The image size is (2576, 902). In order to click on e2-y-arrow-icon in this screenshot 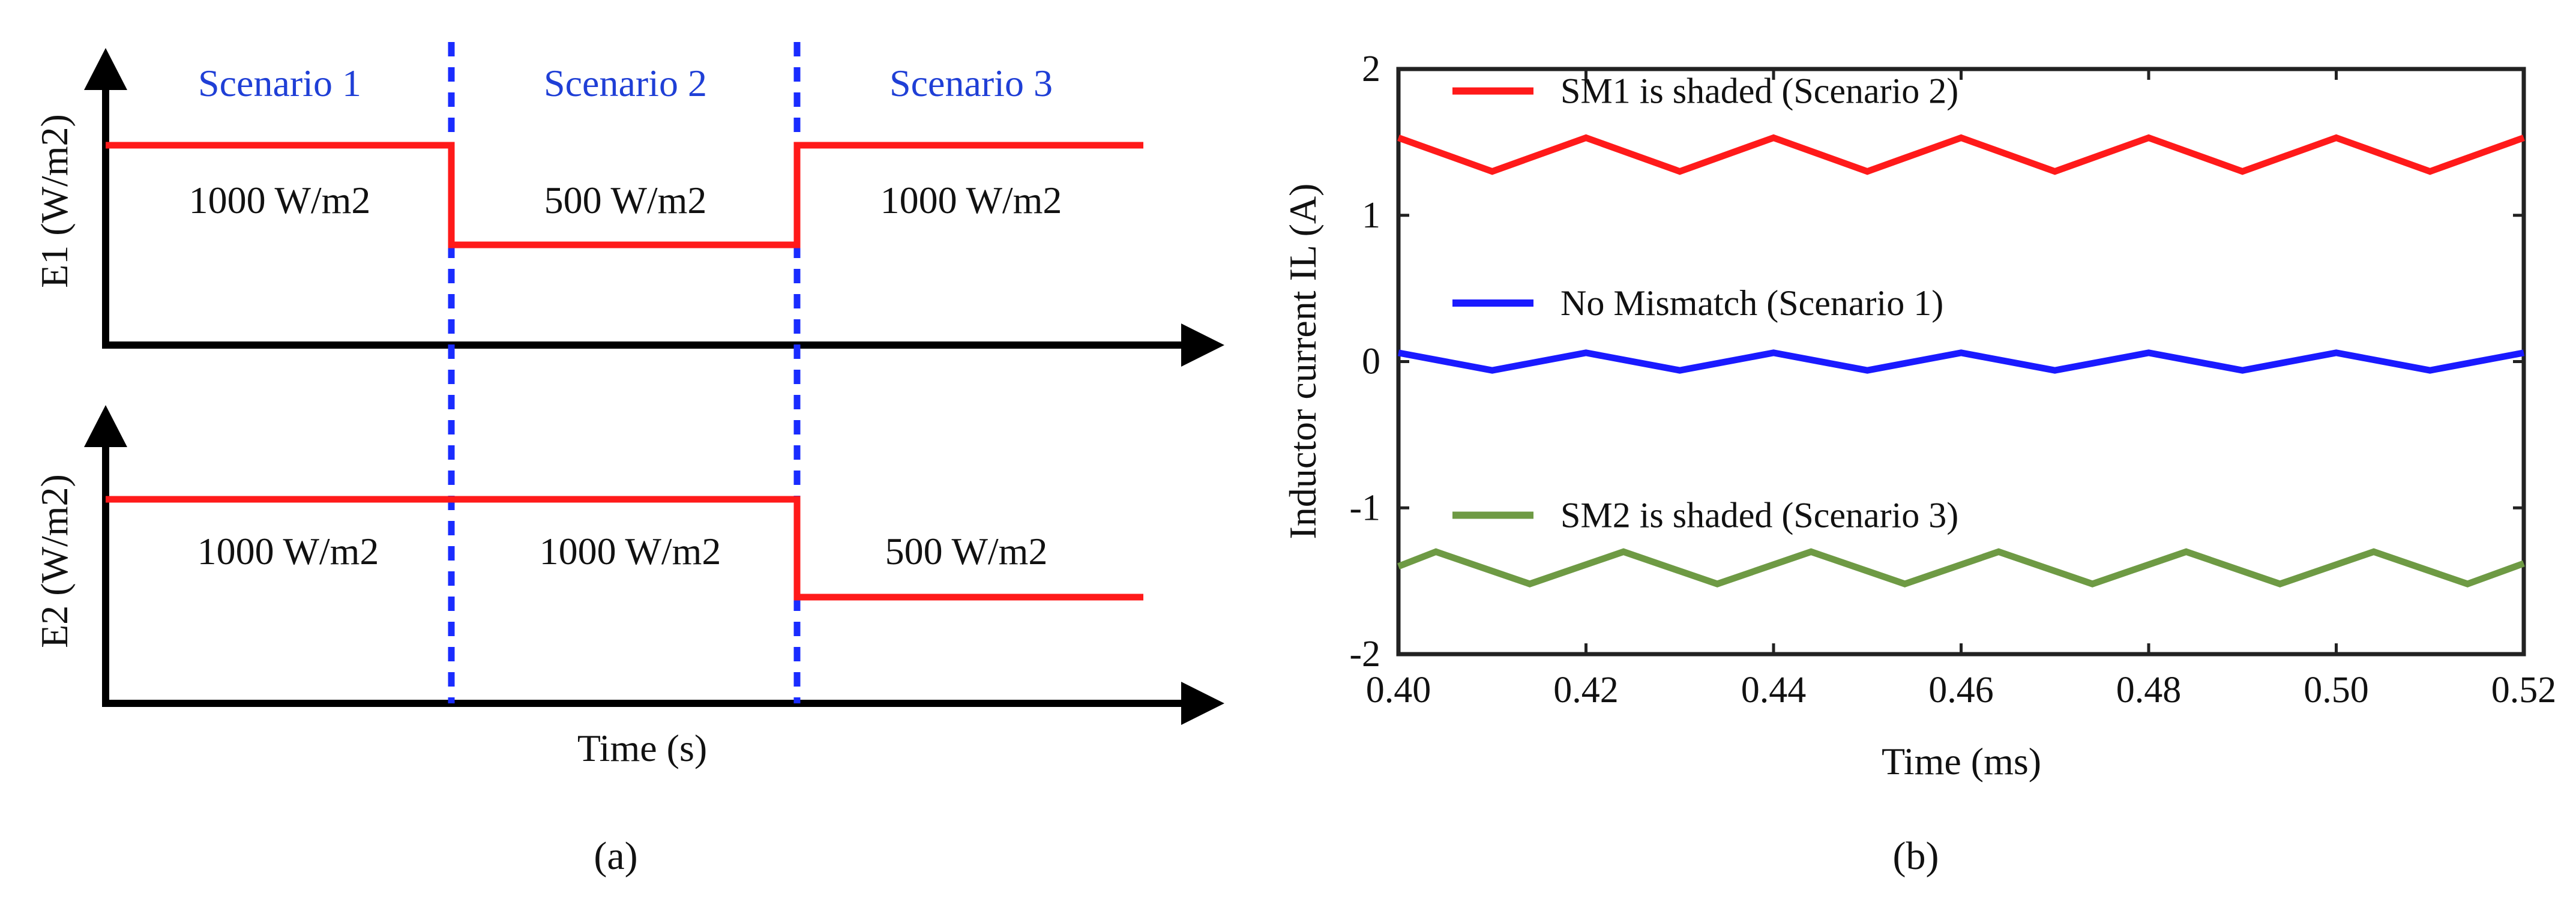, I will do `click(106, 426)`.